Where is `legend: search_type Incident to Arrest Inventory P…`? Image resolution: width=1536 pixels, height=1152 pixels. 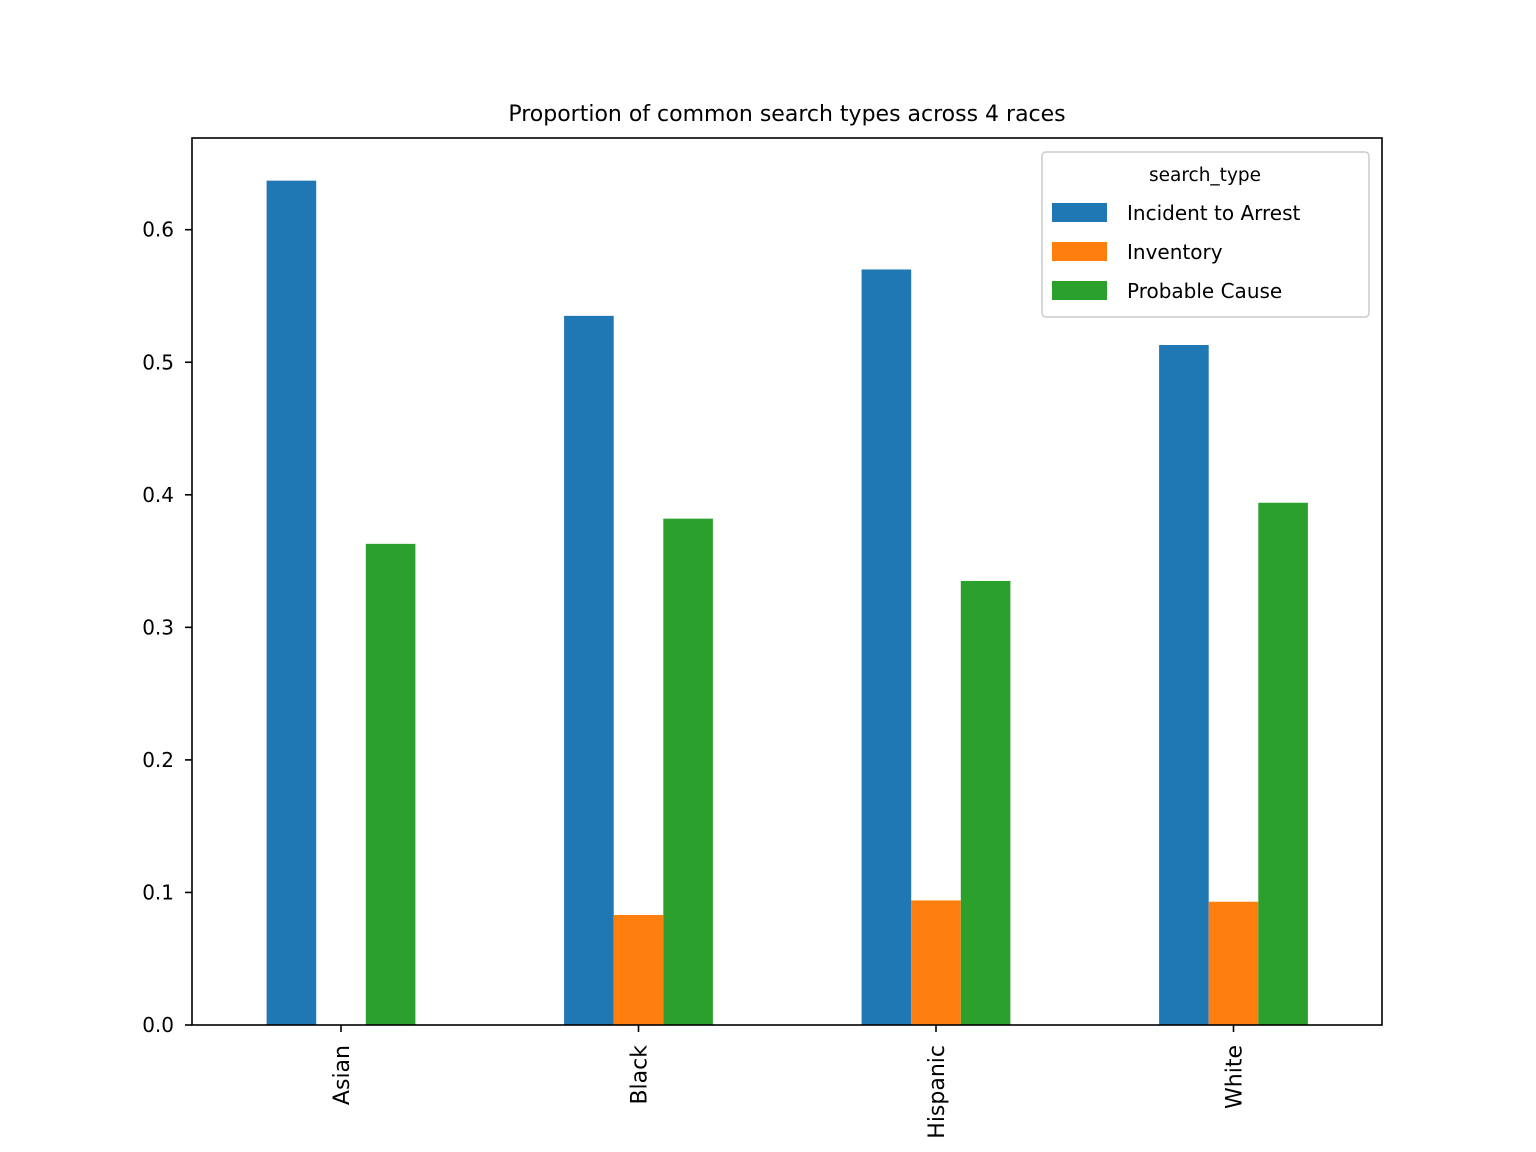 legend: search_type Incident to Arrest Inventory P… is located at coordinates (1205, 234).